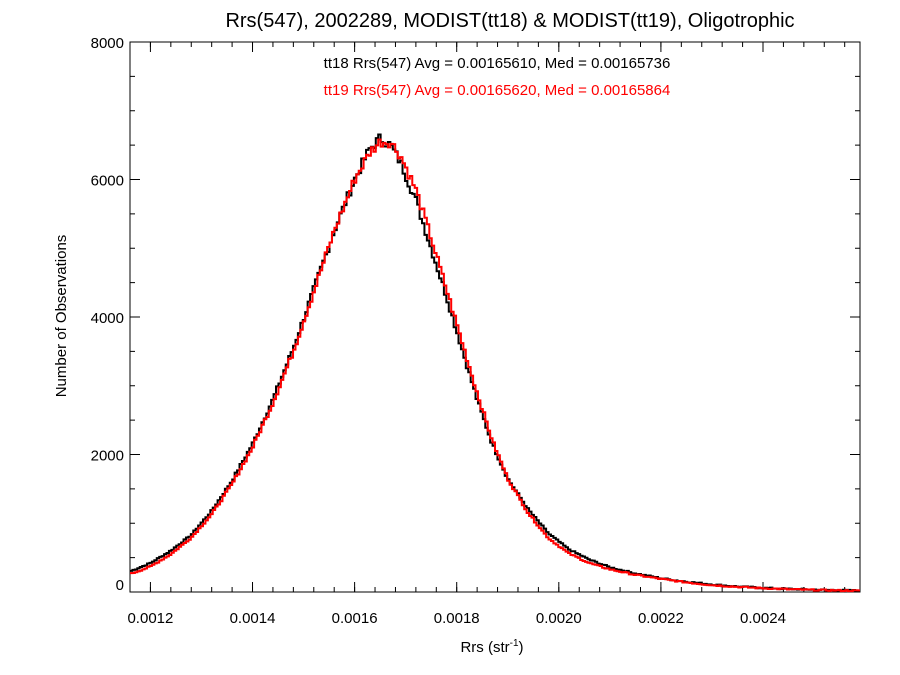  I want to click on x-axis-label-base: Rrs (str, so click(484, 647).